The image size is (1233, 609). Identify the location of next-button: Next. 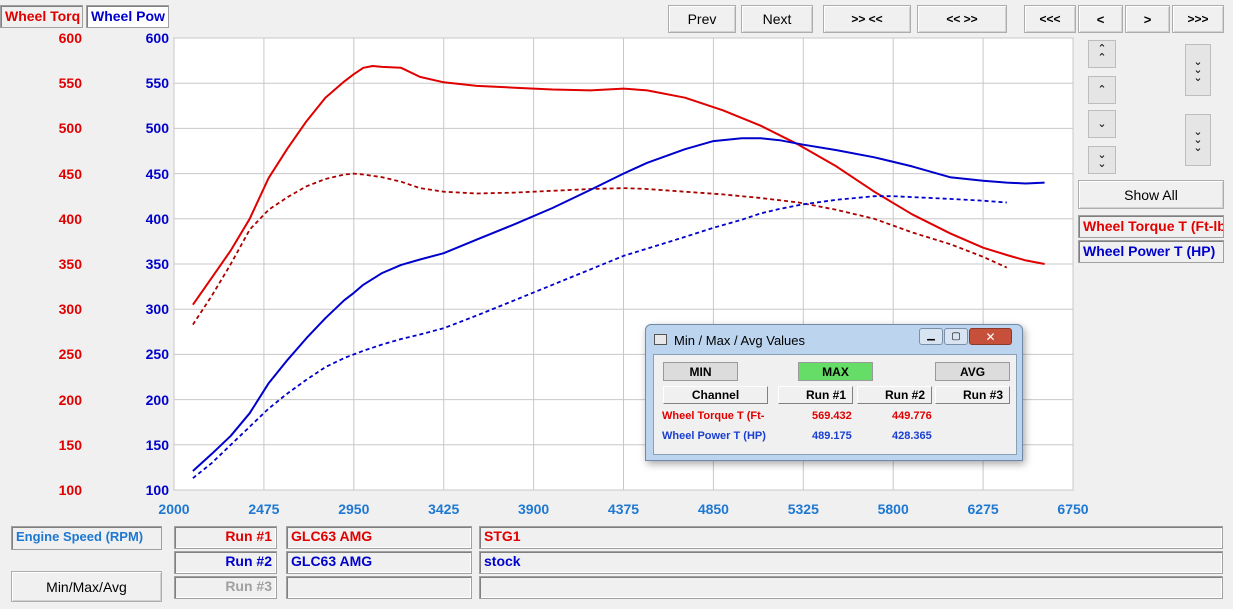
(777, 19).